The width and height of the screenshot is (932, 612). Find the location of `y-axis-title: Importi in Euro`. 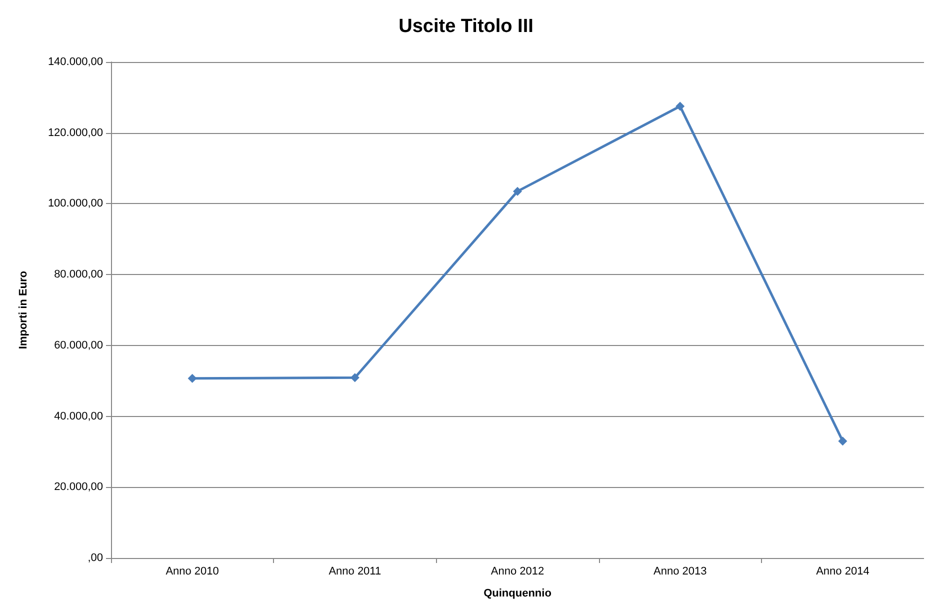

y-axis-title: Importi in Euro is located at coordinates (24, 310).